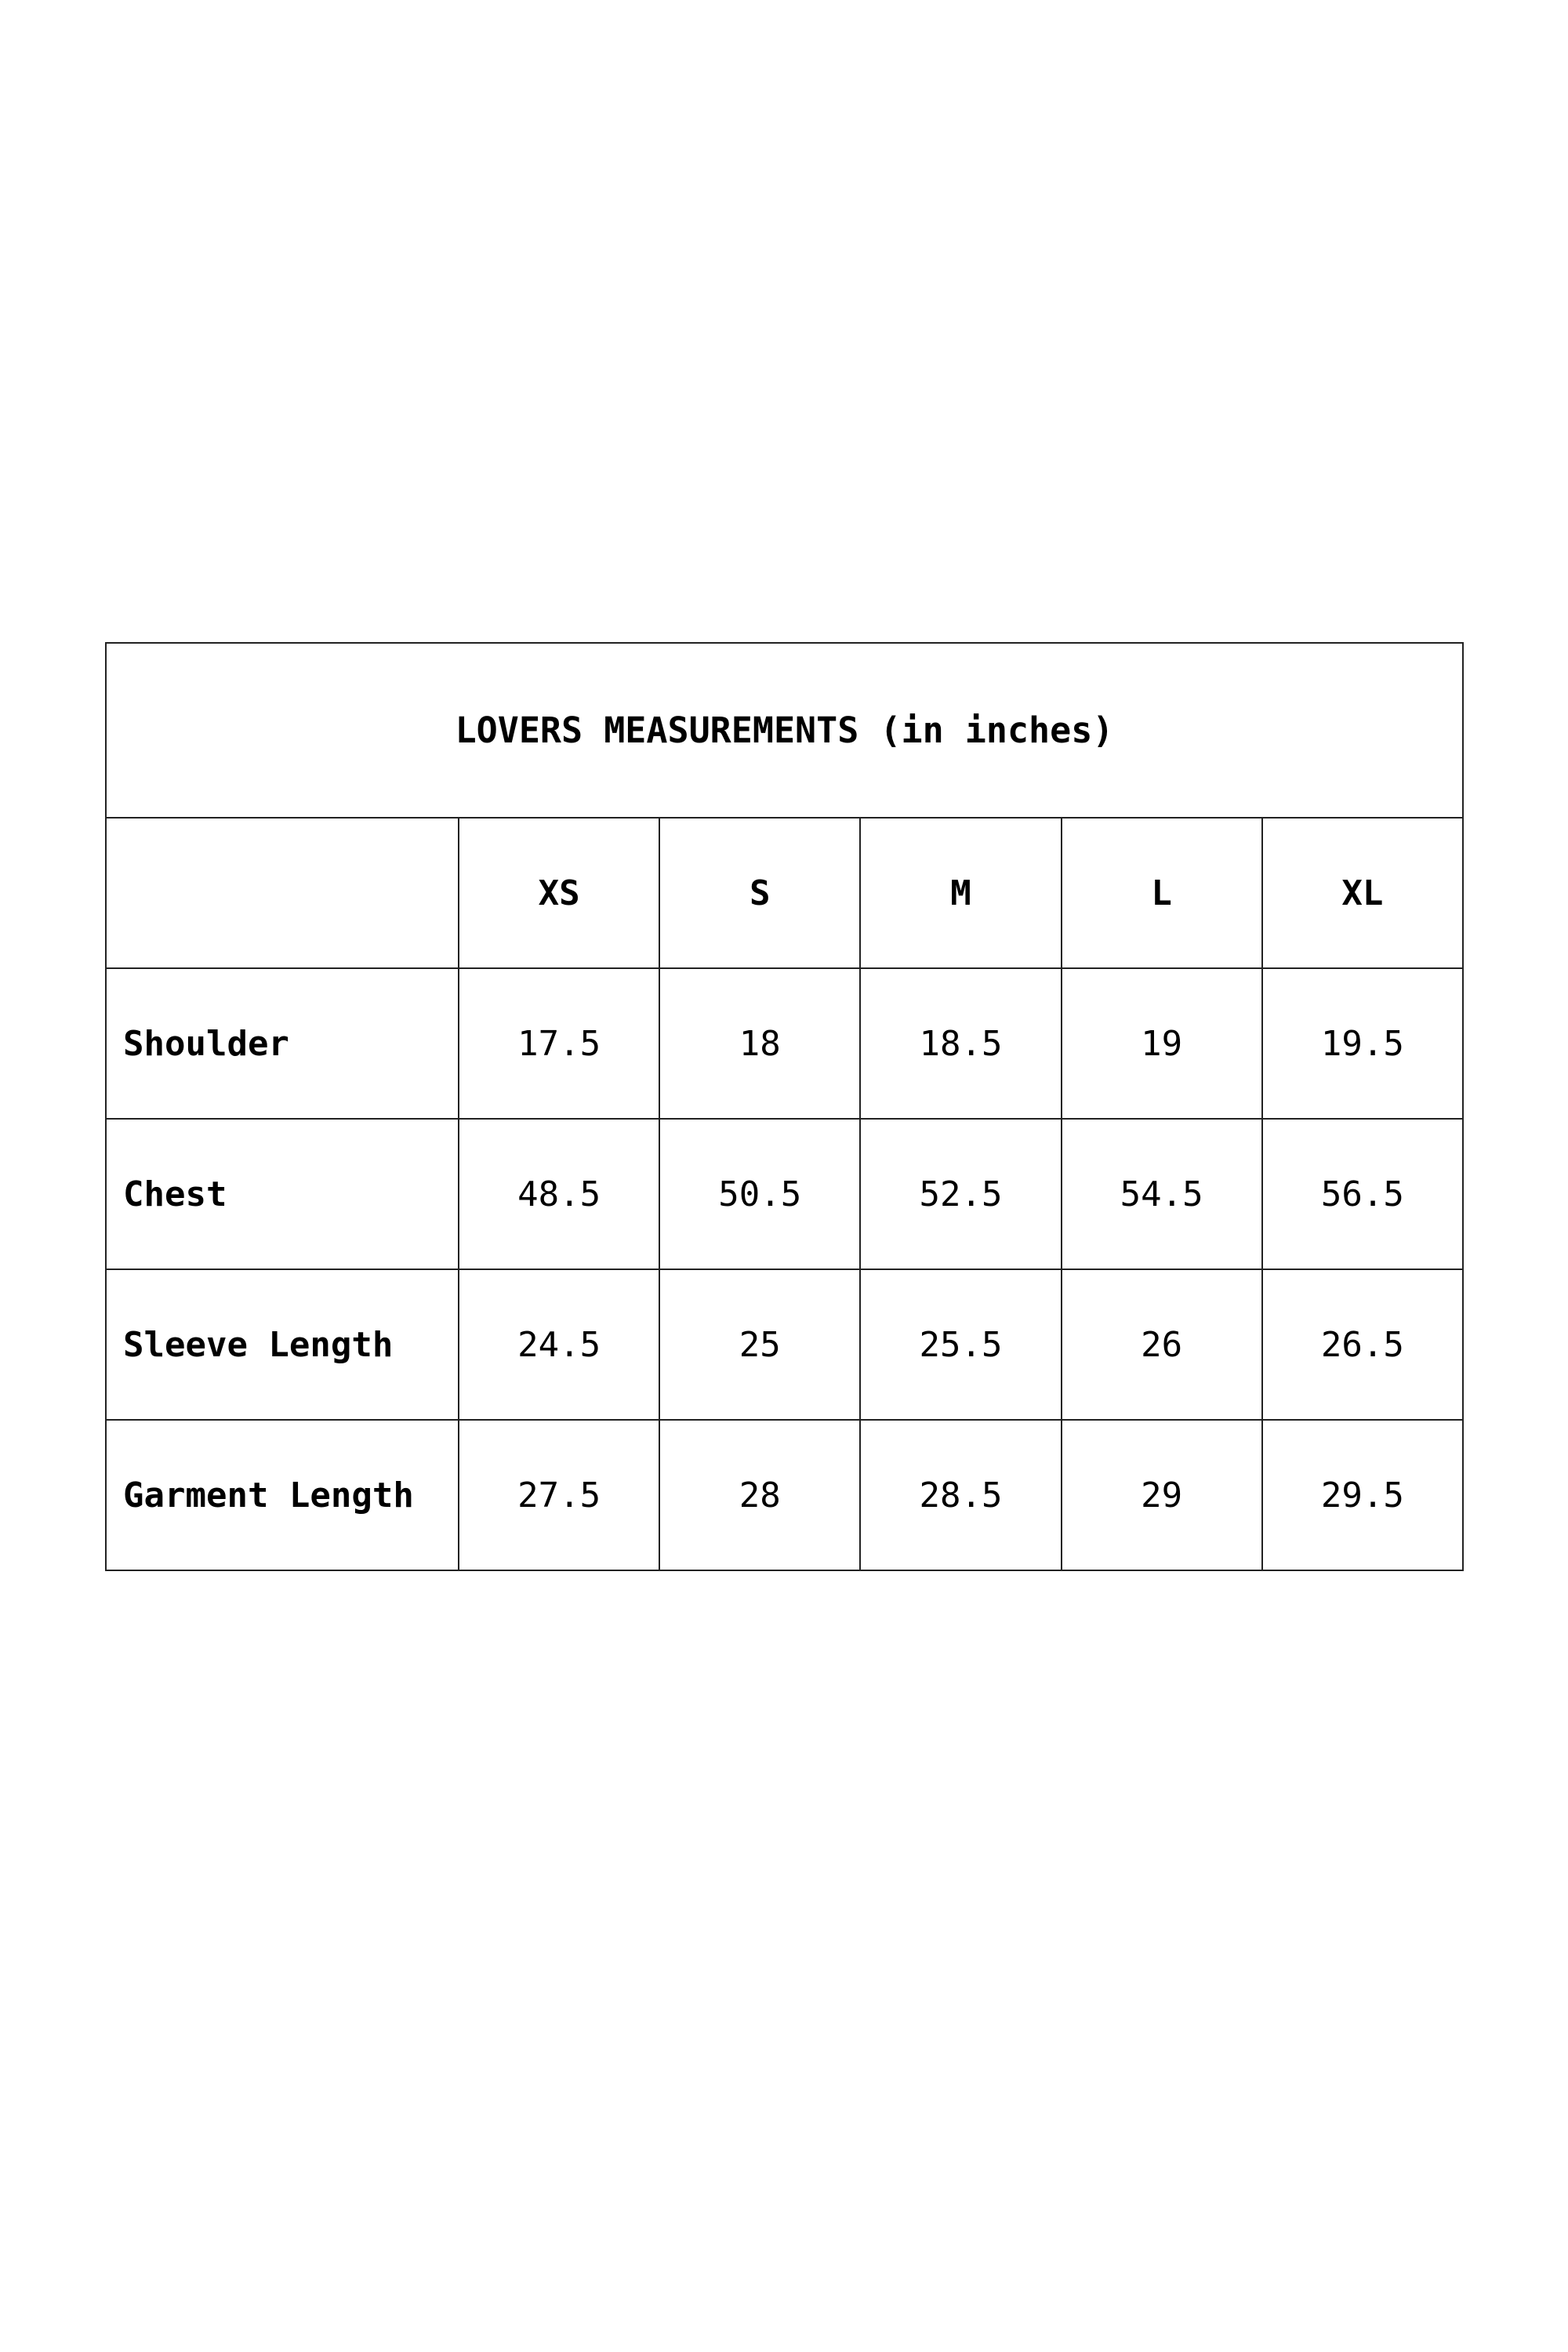 This screenshot has height=2352, width=1568. Describe the element at coordinates (1363, 1194) in the screenshot. I see `cell: 56.5` at that location.